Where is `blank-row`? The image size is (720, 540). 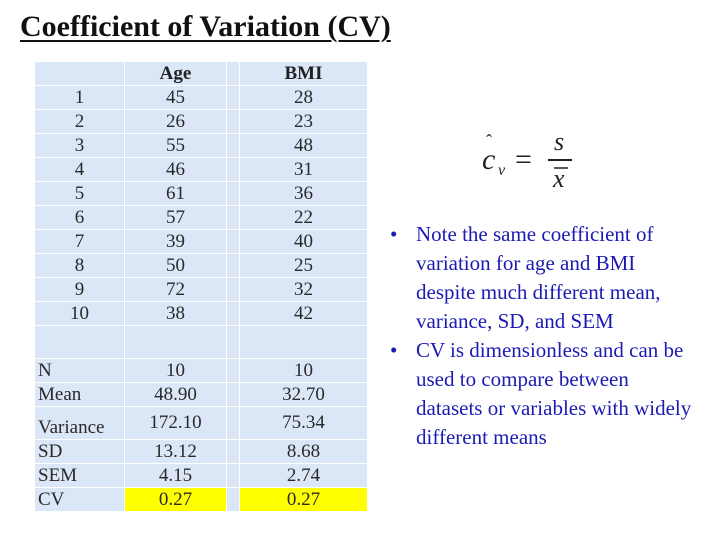 blank-row is located at coordinates (201, 342).